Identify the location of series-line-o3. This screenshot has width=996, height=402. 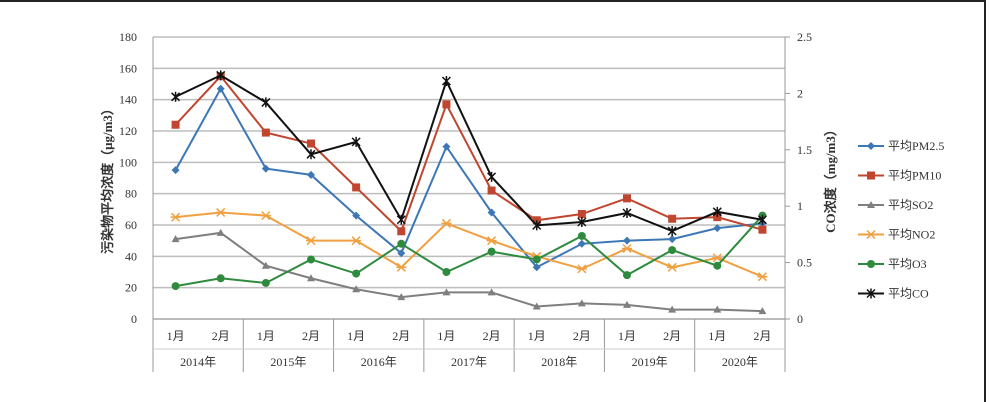
(469, 251).